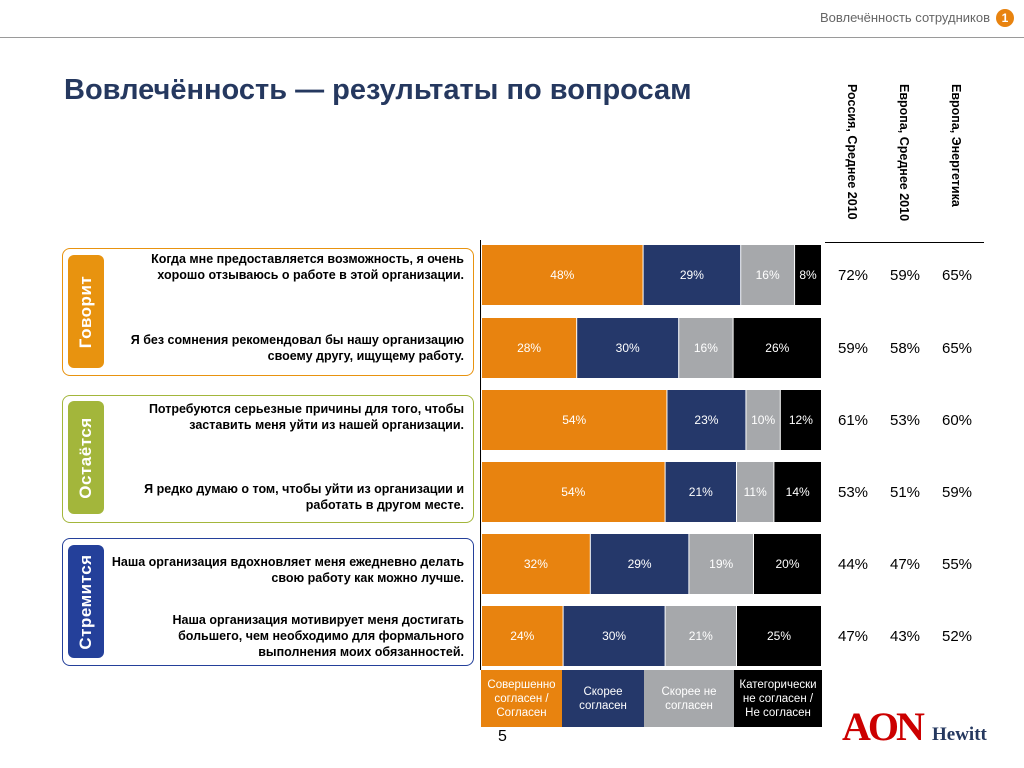  What do you see at coordinates (853, 492) in the screenshot?
I see `benchmark-value-q4-c1: 53%` at bounding box center [853, 492].